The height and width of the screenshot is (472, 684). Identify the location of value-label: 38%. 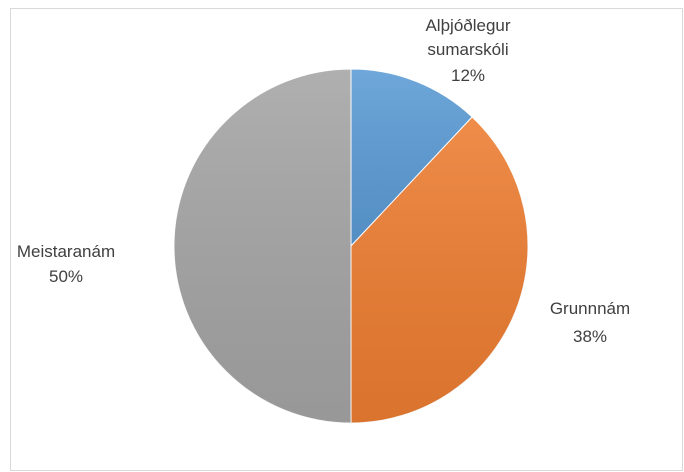
(590, 336).